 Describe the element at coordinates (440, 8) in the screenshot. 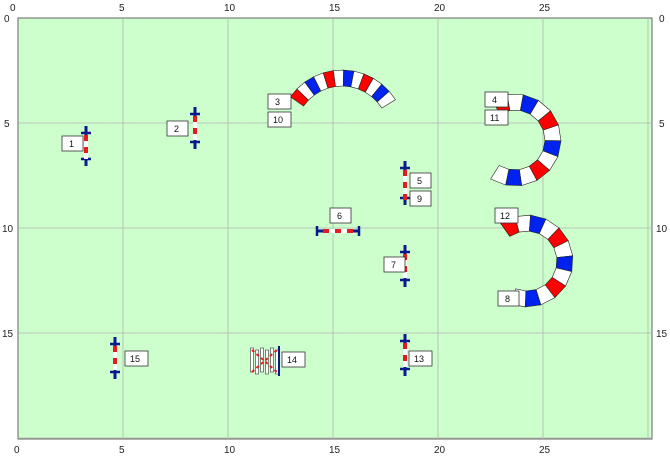

I see `top-tick-20: 20` at that location.